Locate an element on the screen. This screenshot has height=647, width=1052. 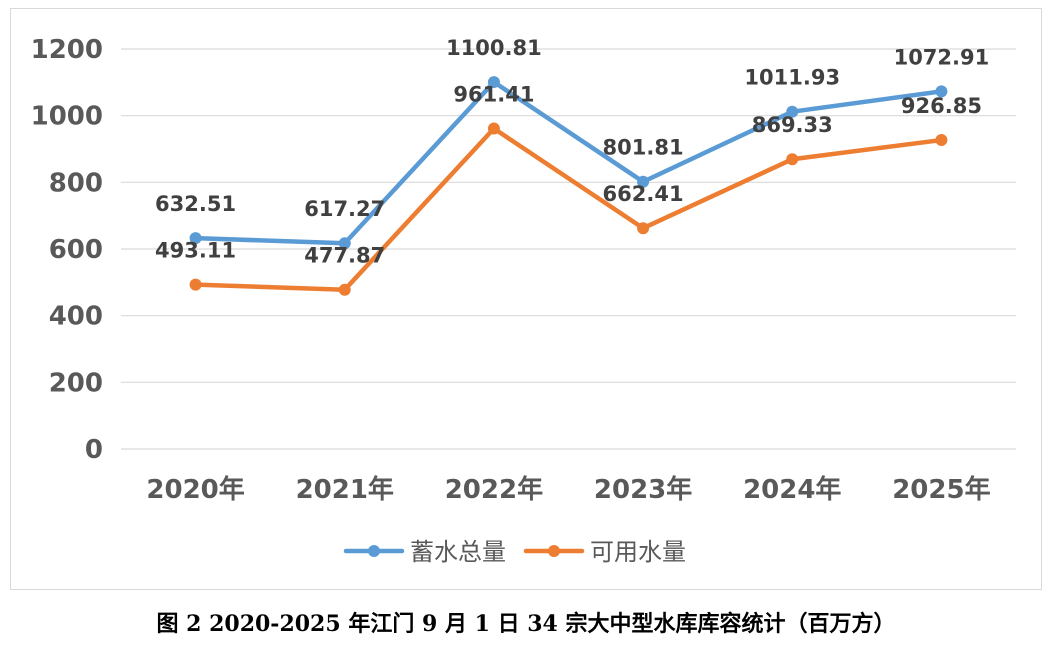
x-axis-ticks: 2020年 2021年 2022年 2023年 2024年 2025年 is located at coordinates (568, 489).